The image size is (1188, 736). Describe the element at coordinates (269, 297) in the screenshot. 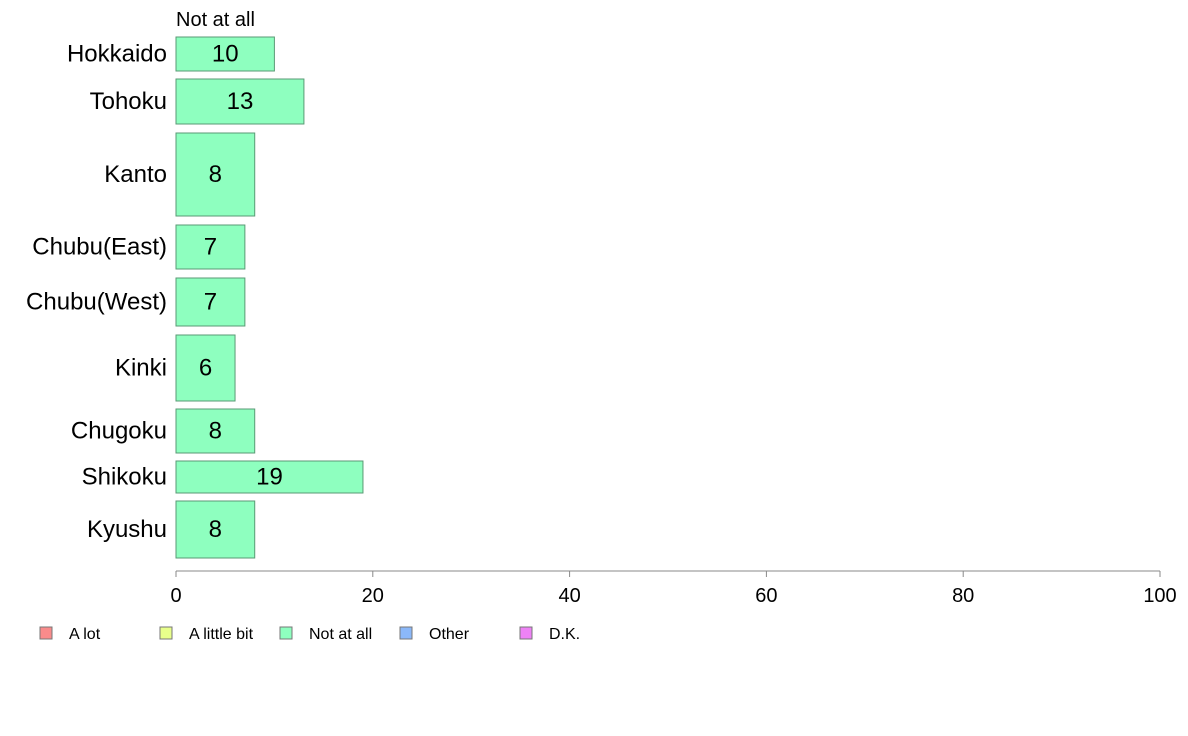

I see `bars-group: 10 13 8 7 7 6 8 19 8` at that location.